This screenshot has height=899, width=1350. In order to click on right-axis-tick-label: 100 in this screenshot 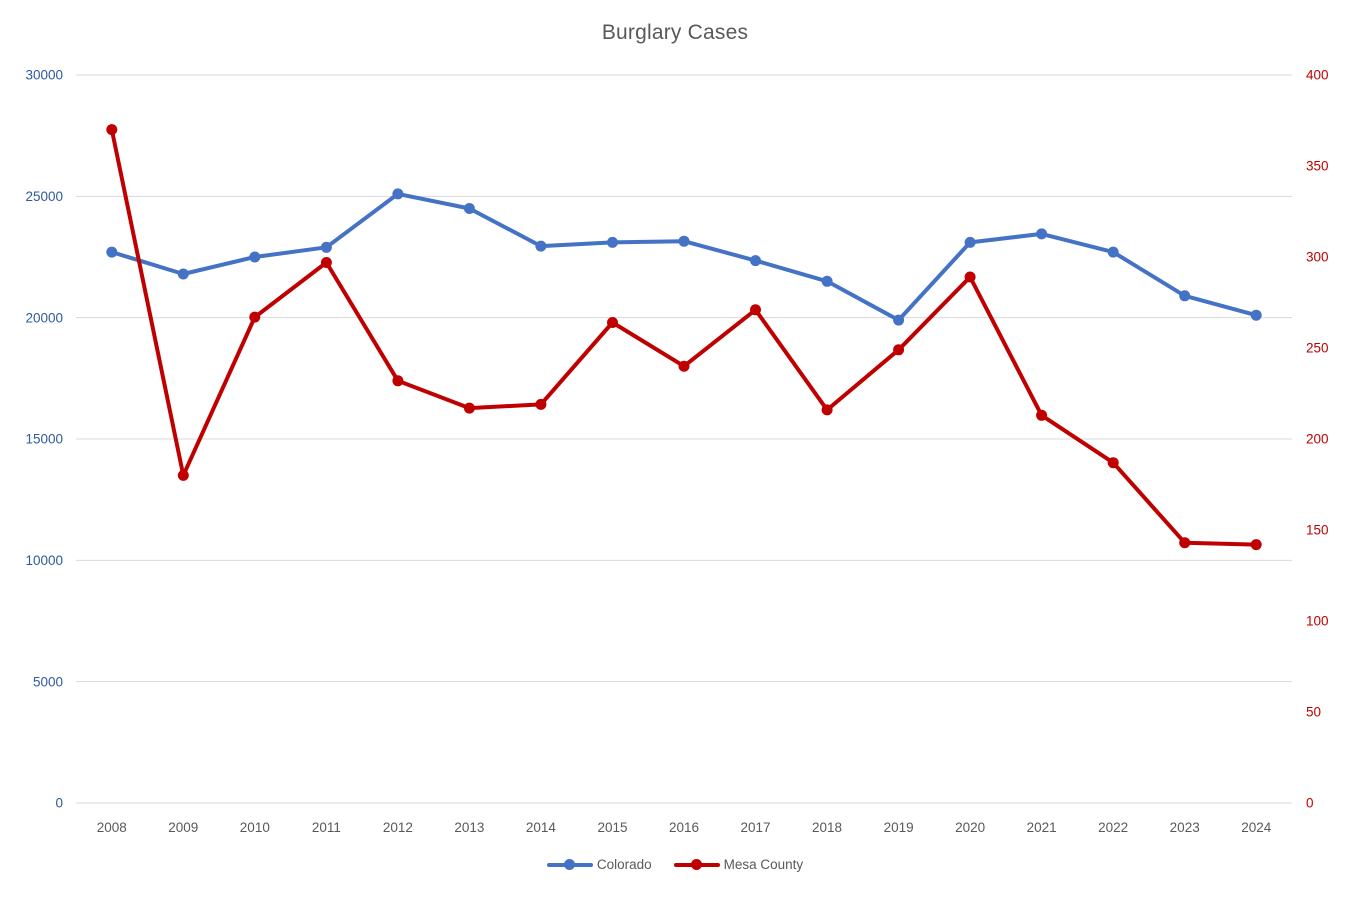, I will do `click(1317, 621)`.